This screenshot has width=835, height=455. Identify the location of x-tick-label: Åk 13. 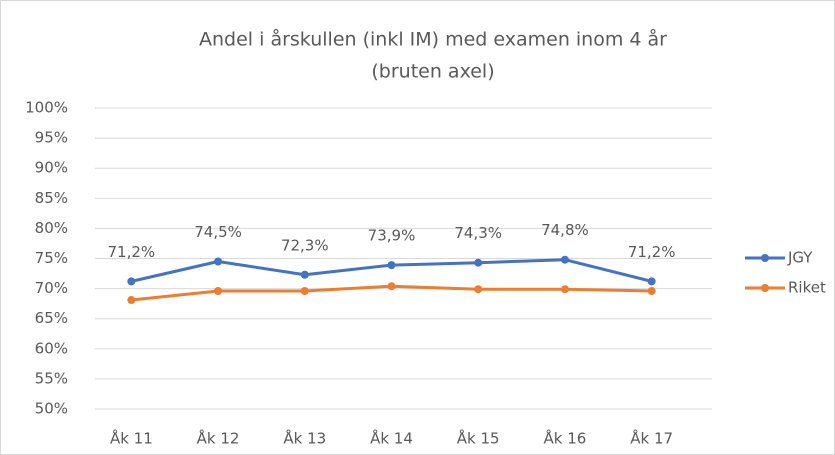
(304, 438).